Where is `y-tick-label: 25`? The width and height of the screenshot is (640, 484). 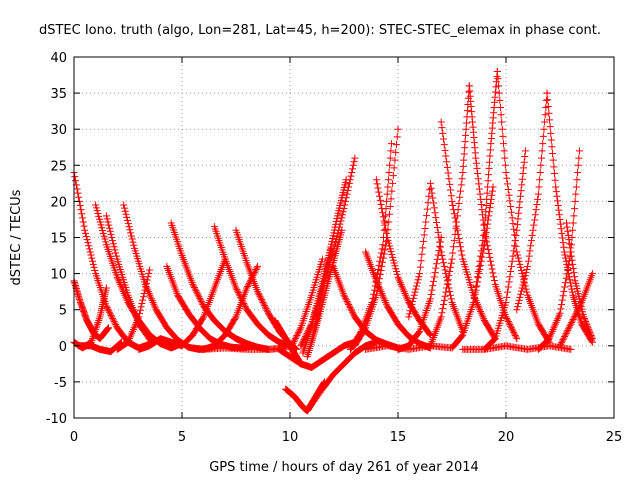 y-tick-label: 25 is located at coordinates (58, 166).